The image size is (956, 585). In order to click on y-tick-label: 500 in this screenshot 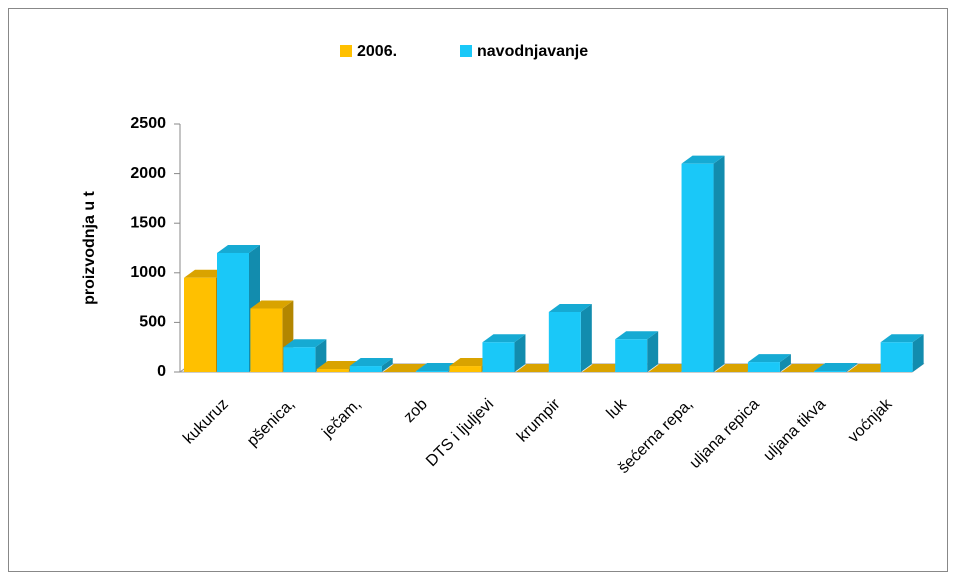, I will do `click(152, 322)`.